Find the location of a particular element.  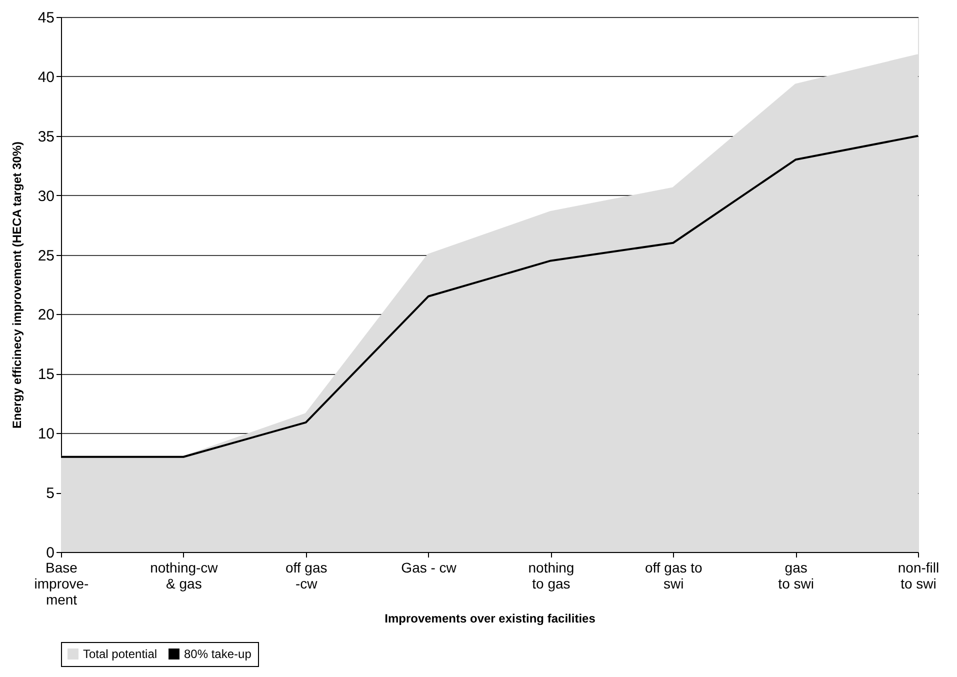

legend-label: Total potential is located at coordinates (120, 654).